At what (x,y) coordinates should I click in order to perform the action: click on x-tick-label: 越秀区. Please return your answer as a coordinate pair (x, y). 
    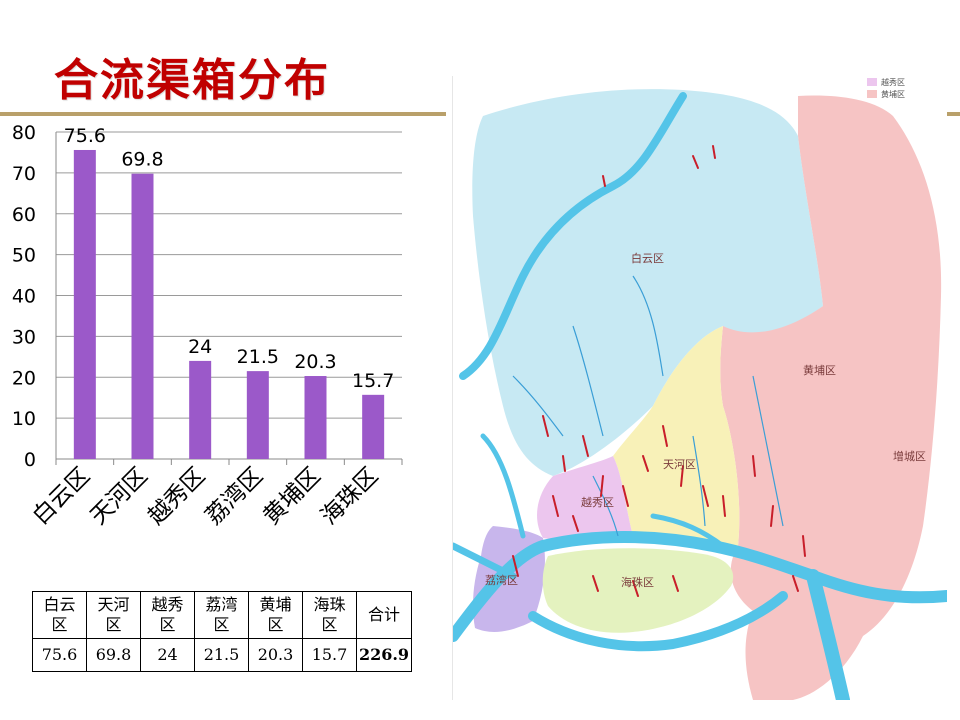
    Looking at the image, I should click on (176, 496).